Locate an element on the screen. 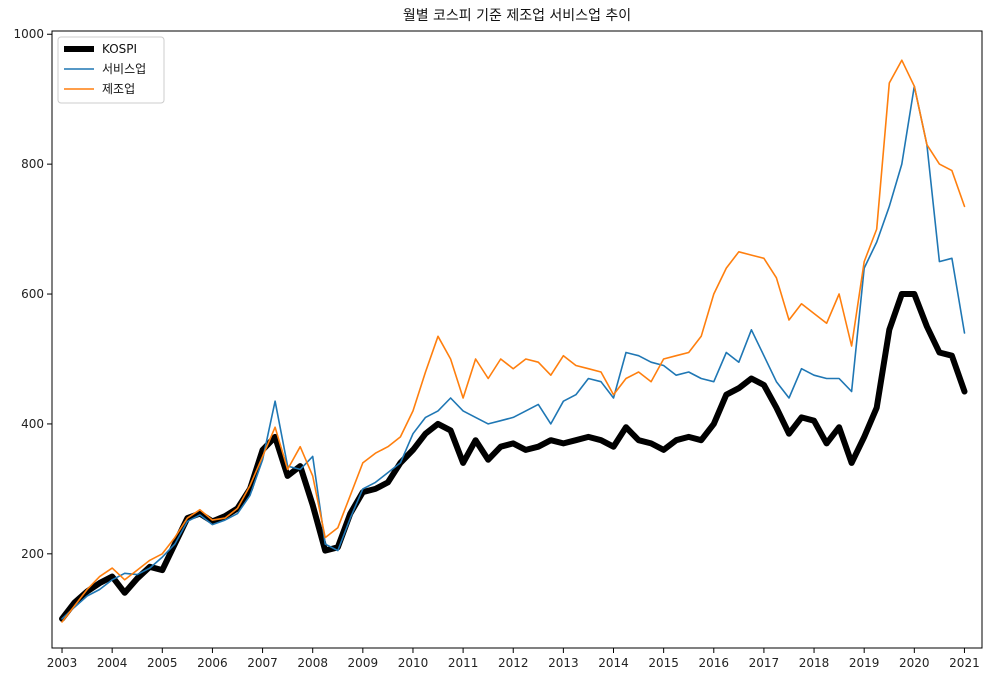  x-tick-label: 2011 is located at coordinates (463, 663).